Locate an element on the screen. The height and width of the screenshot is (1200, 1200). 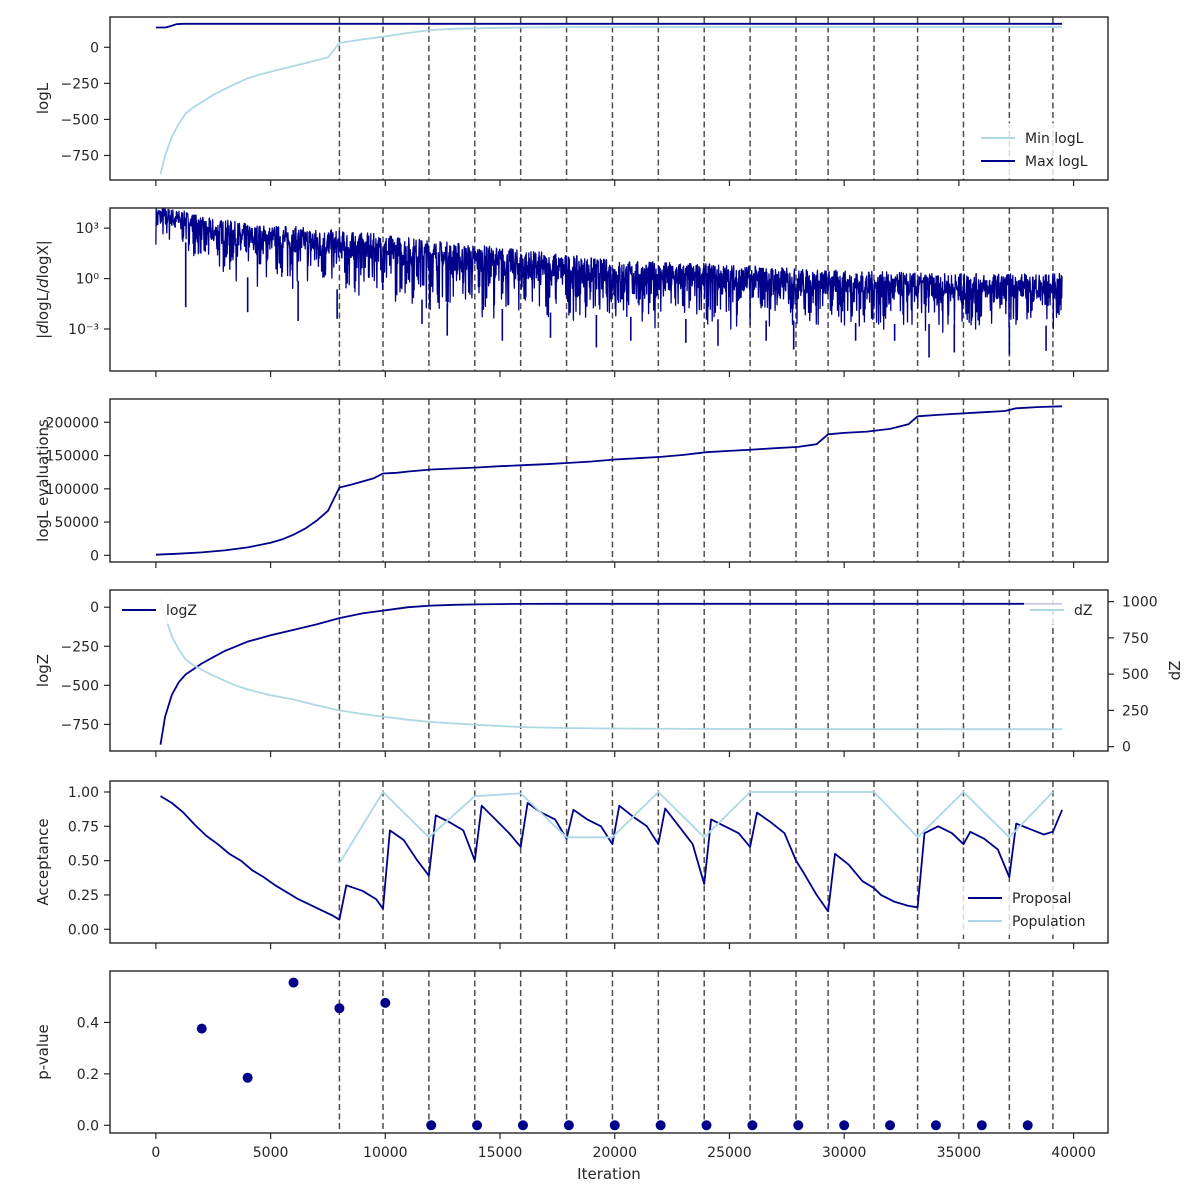
y-axis-title: logL evaluations is located at coordinates (43, 480).